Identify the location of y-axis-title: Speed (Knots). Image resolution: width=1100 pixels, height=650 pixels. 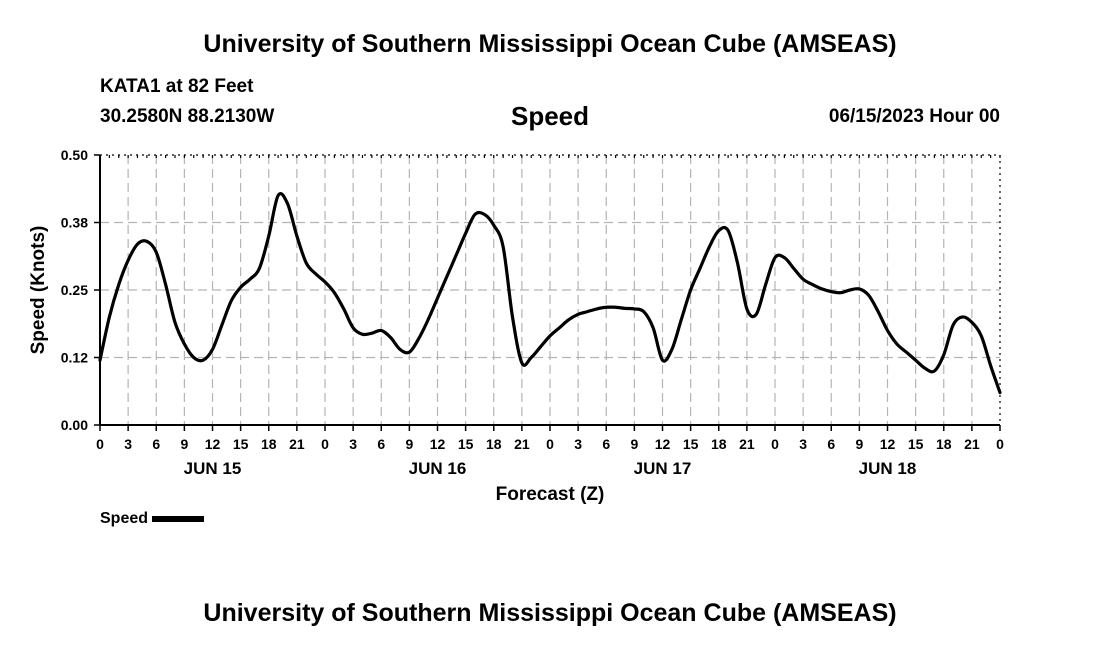
(38, 290).